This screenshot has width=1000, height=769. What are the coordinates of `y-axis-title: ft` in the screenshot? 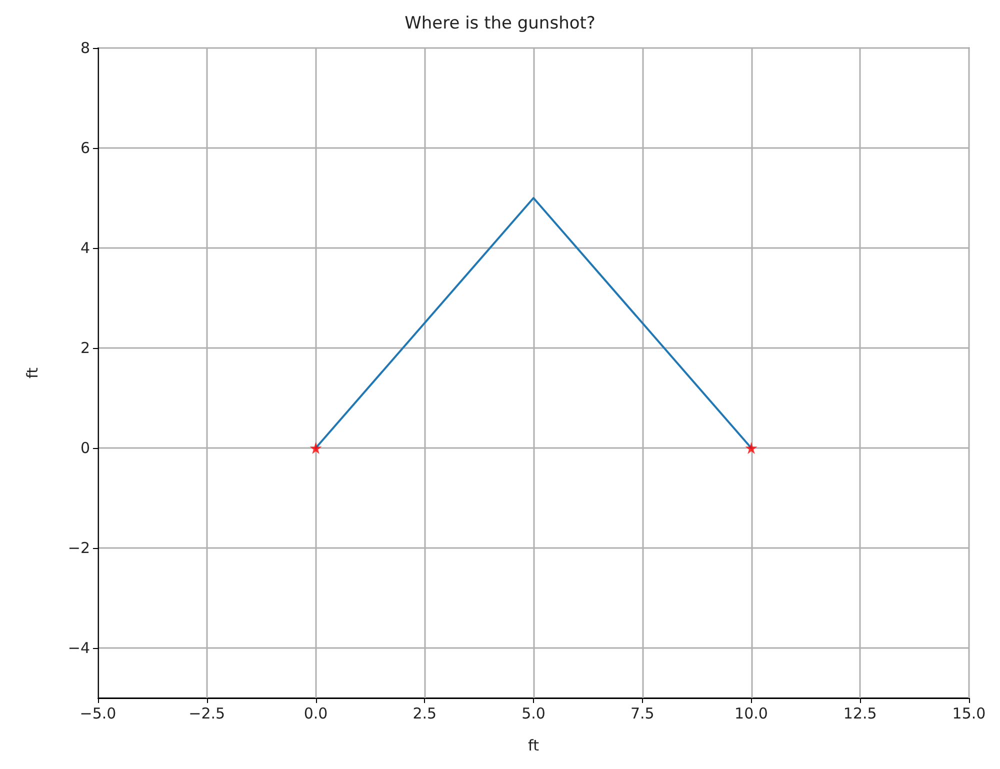 It's located at (33, 372).